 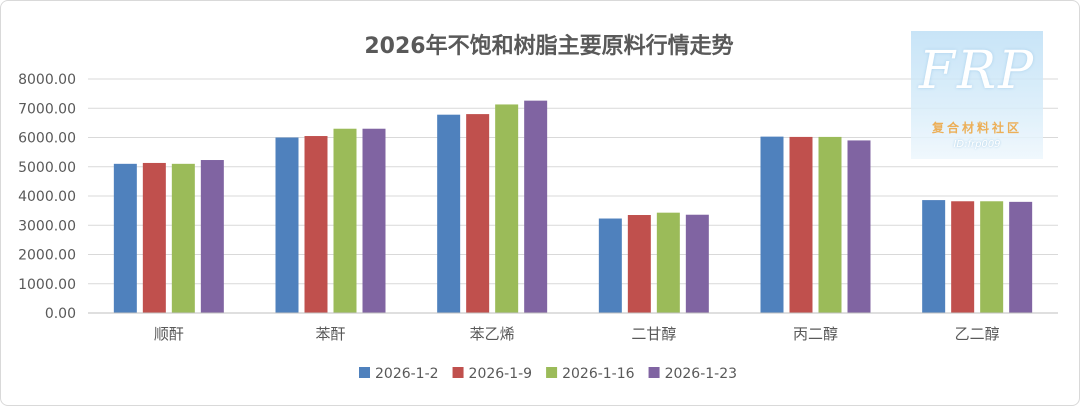 I want to click on x-tick-label: 苯乙烯, so click(x=492, y=334).